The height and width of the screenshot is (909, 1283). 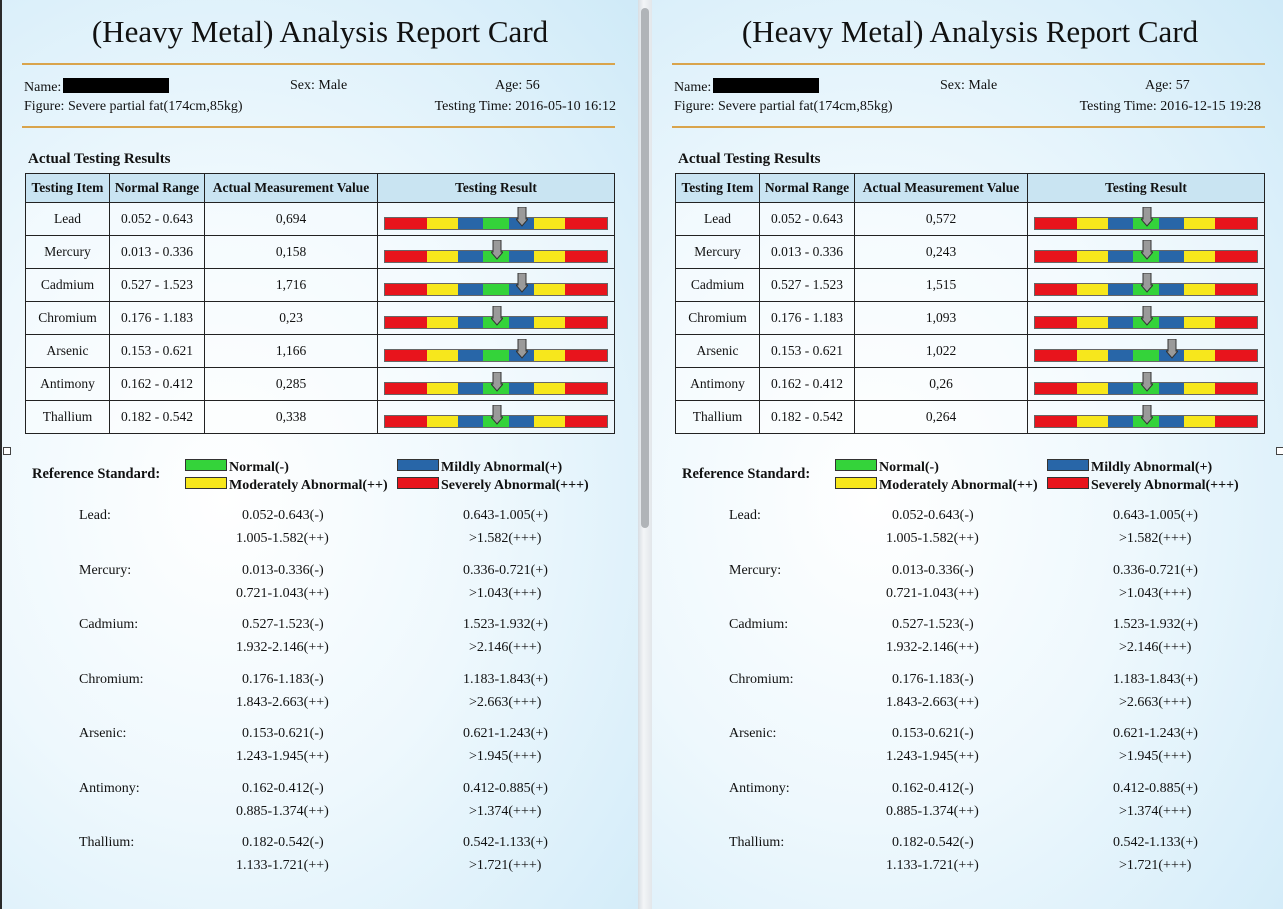 I want to click on reference-metal-label: Lead:, so click(x=745, y=515).